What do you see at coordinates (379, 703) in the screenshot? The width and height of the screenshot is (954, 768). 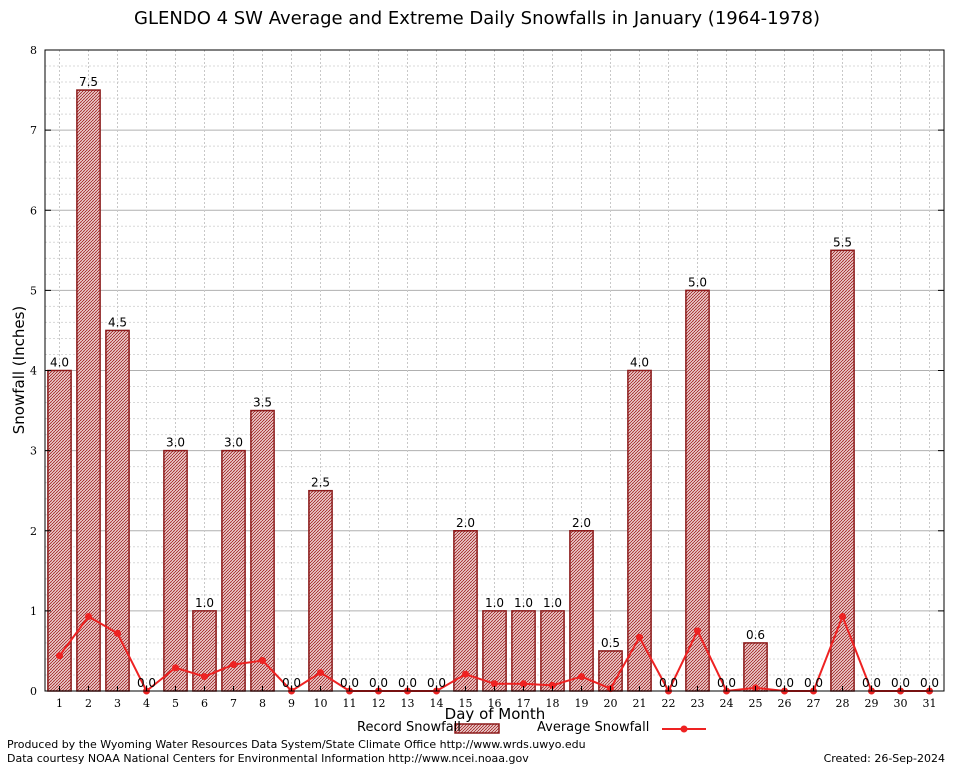 I see `x-tick-label: 12` at bounding box center [379, 703].